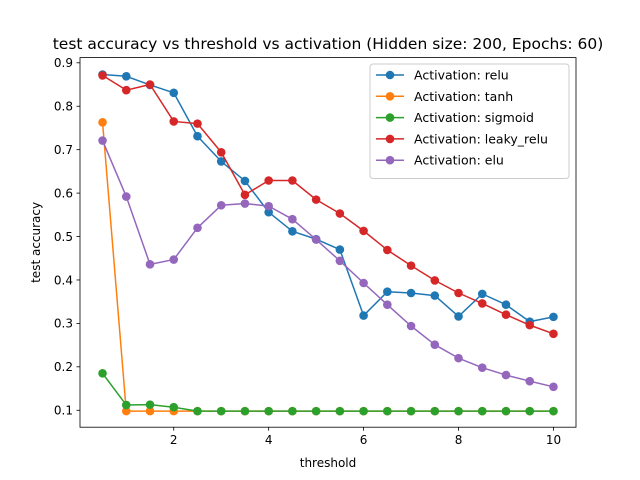 This screenshot has height=480, width=640. What do you see at coordinates (328, 463) in the screenshot?
I see `x-axis-label: threshold` at bounding box center [328, 463].